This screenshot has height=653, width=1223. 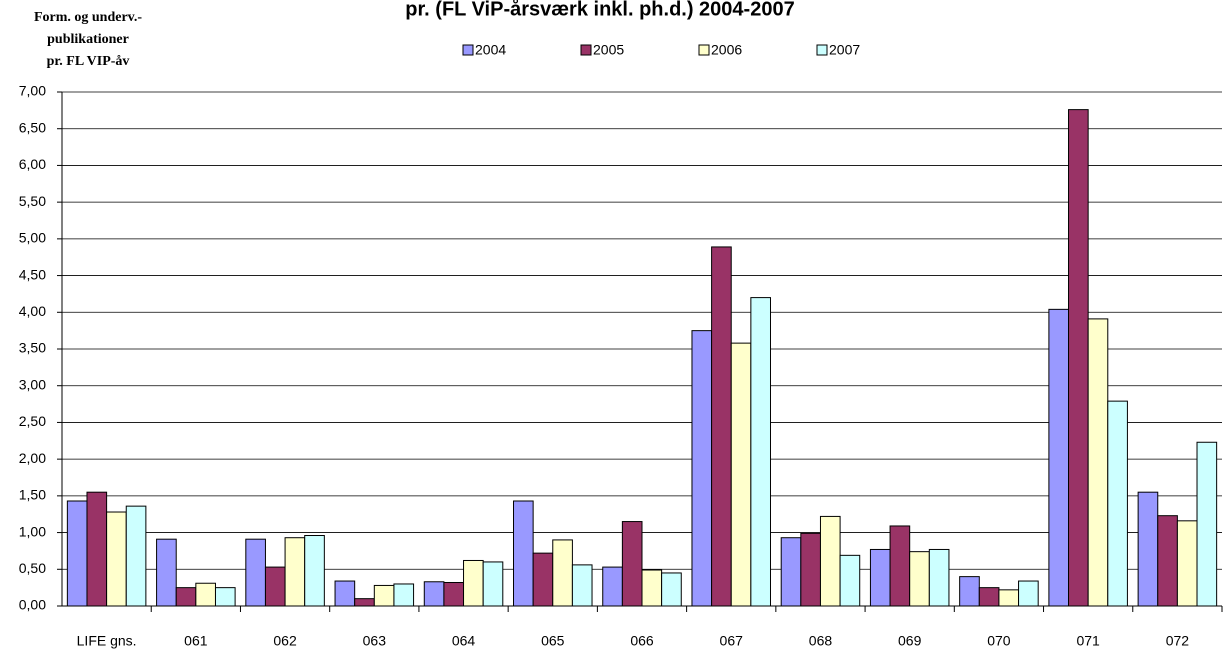 What do you see at coordinates (608, 50) in the screenshot?
I see `legend-label: 2005` at bounding box center [608, 50].